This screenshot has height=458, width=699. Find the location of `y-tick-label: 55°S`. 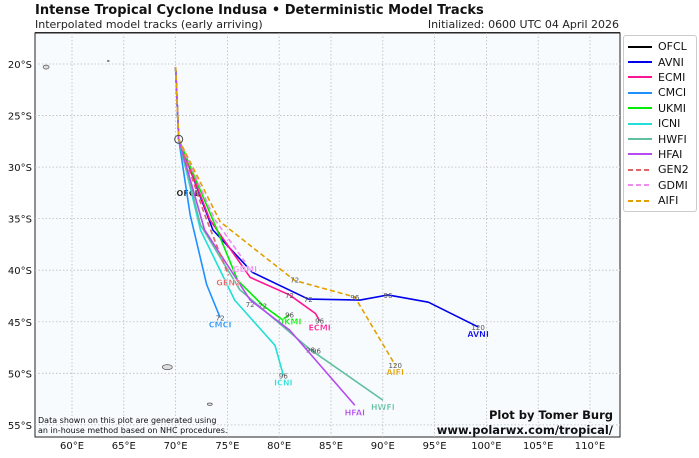

y-tick-label: 55°S is located at coordinates (20, 426).